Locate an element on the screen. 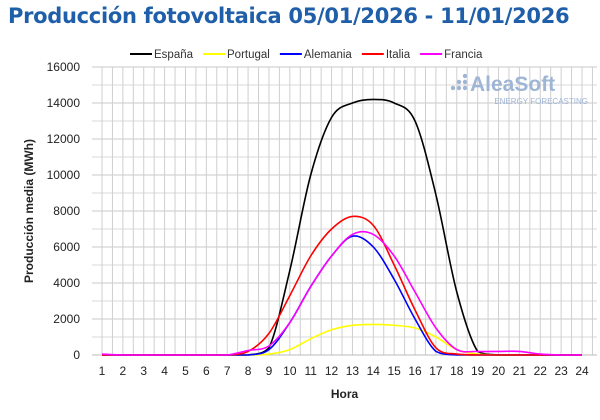 This screenshot has height=420, width=600. x-tick-label: 22 is located at coordinates (541, 371).